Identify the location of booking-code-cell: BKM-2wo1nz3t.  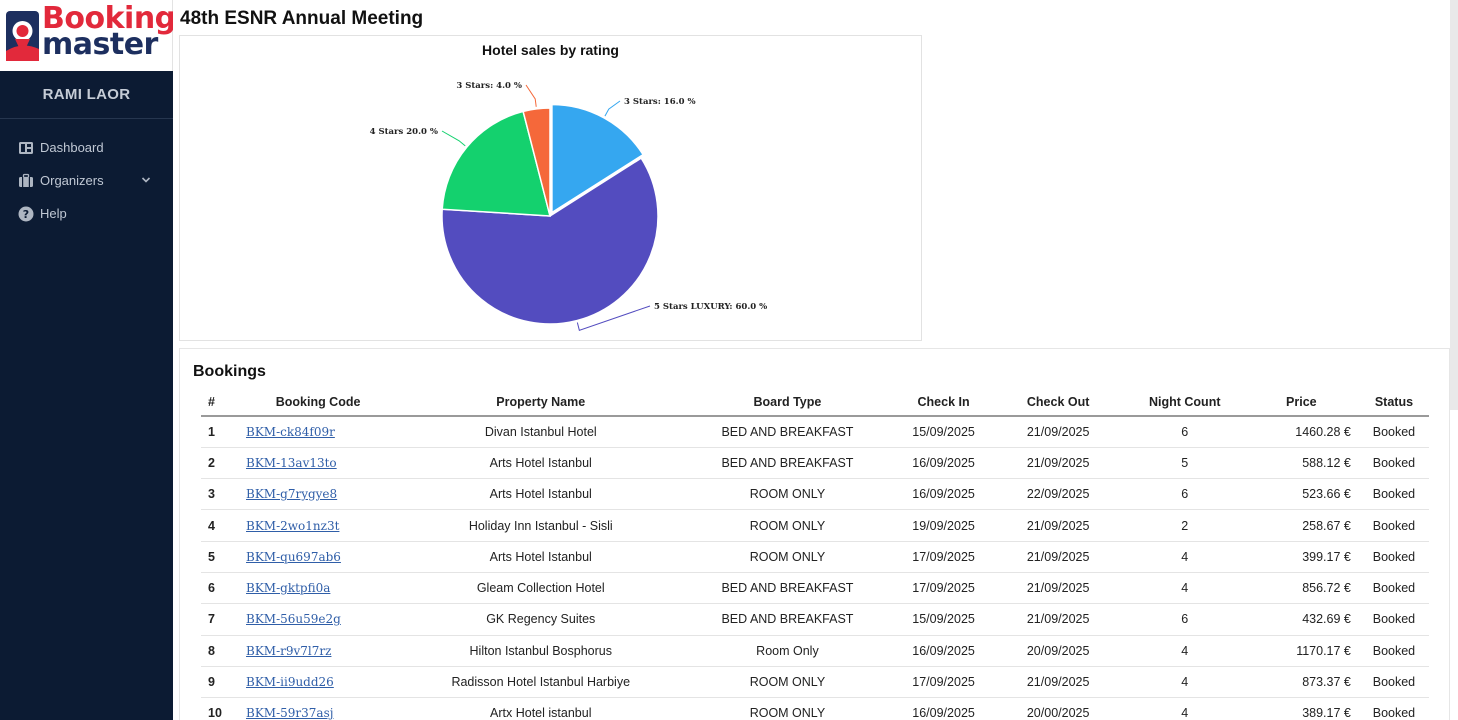
(318, 525).